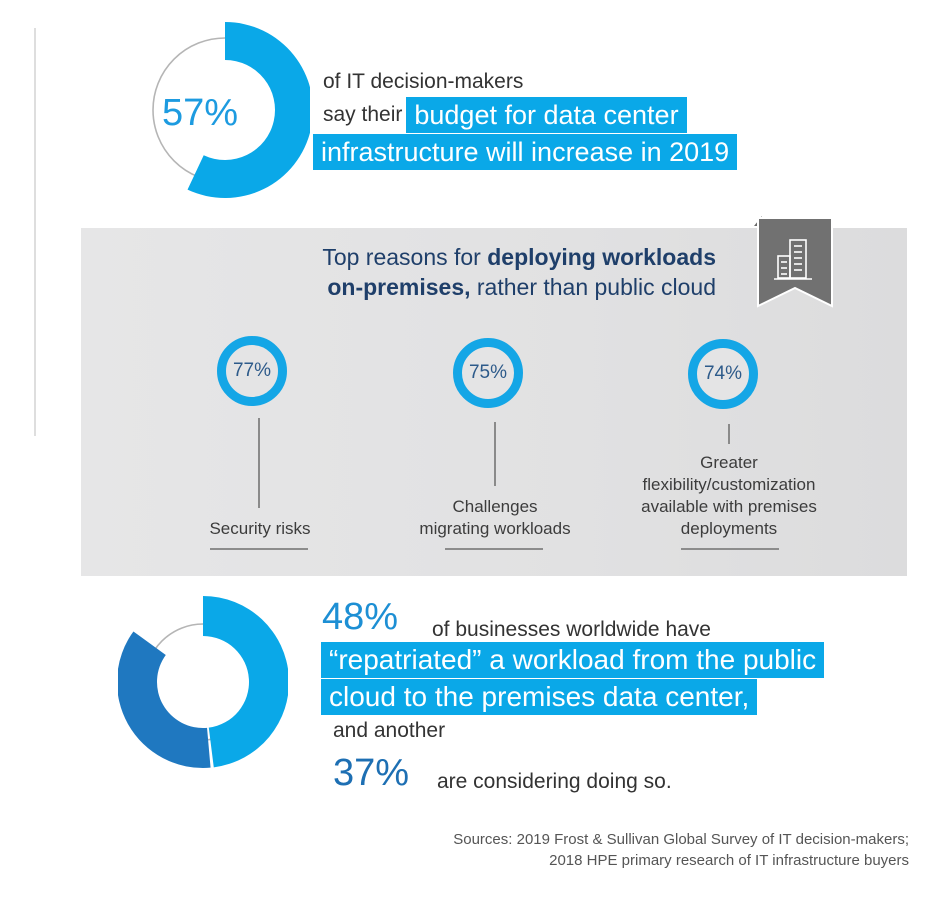 The image size is (937, 907). I want to click on reason-stem-migration, so click(495, 454).